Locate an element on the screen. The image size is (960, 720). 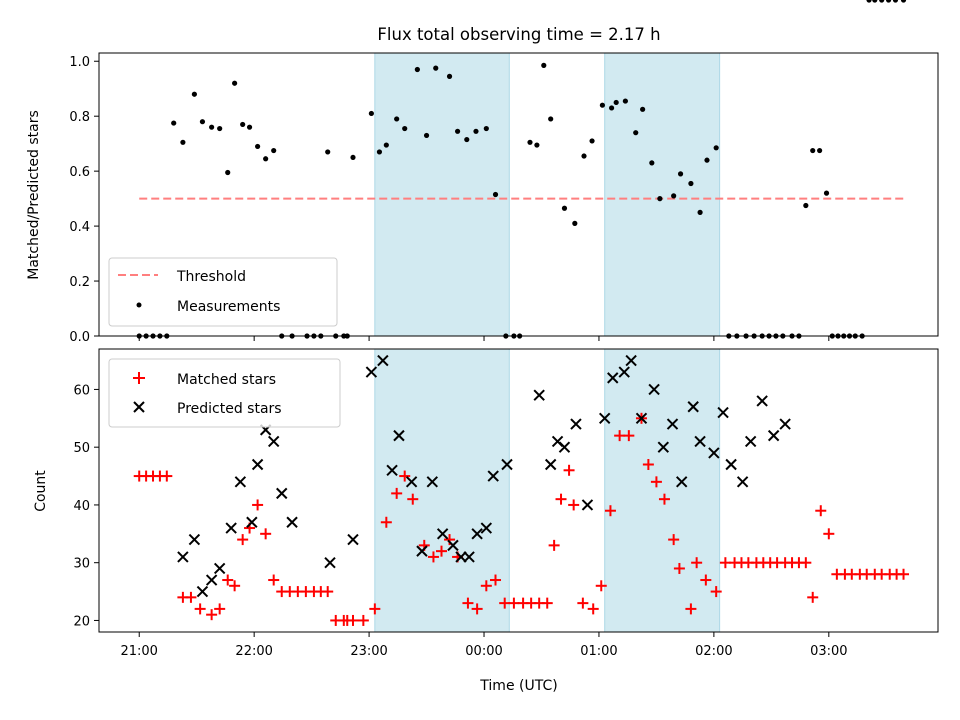
top-y-tick-label: 0.4 is located at coordinates (79, 227).